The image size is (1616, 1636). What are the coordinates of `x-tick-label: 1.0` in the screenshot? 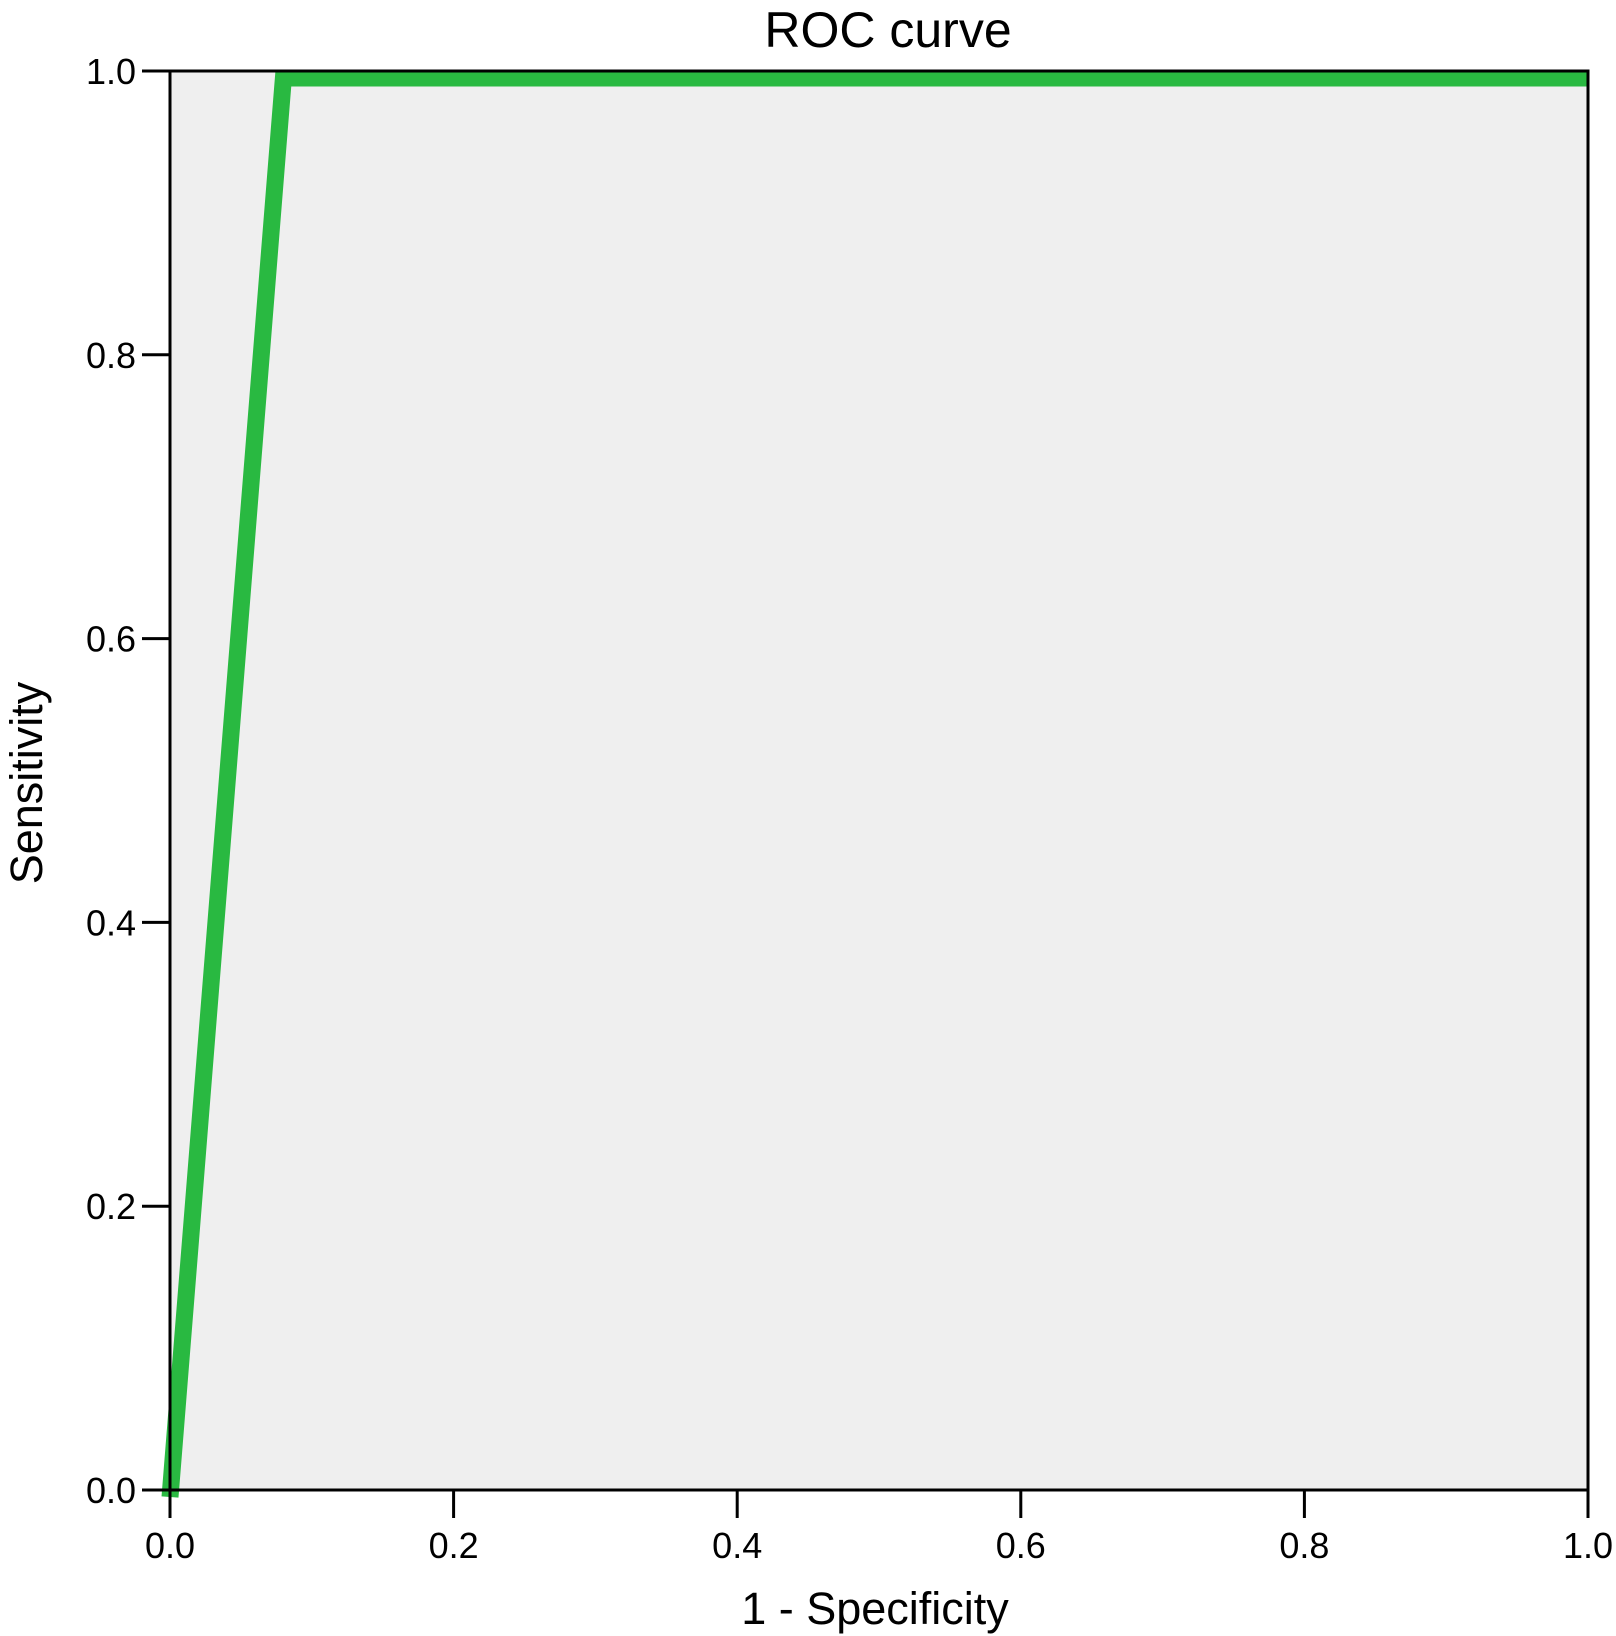 It's located at (1588, 1545).